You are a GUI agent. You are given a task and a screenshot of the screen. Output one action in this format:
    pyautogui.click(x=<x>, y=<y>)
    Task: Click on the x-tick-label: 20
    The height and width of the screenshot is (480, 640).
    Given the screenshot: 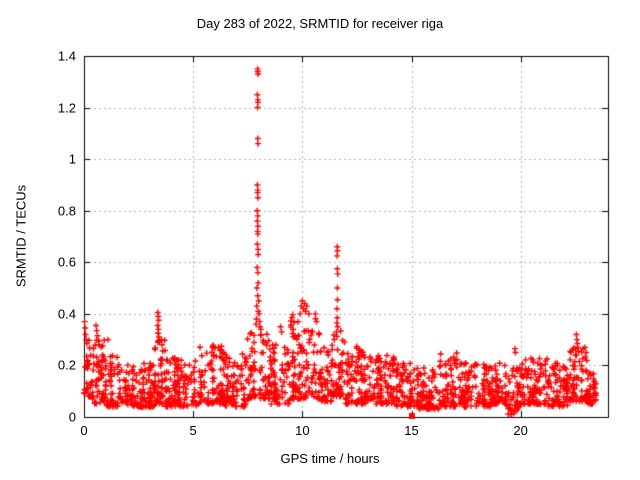 What is the action you would take?
    pyautogui.click(x=520, y=430)
    